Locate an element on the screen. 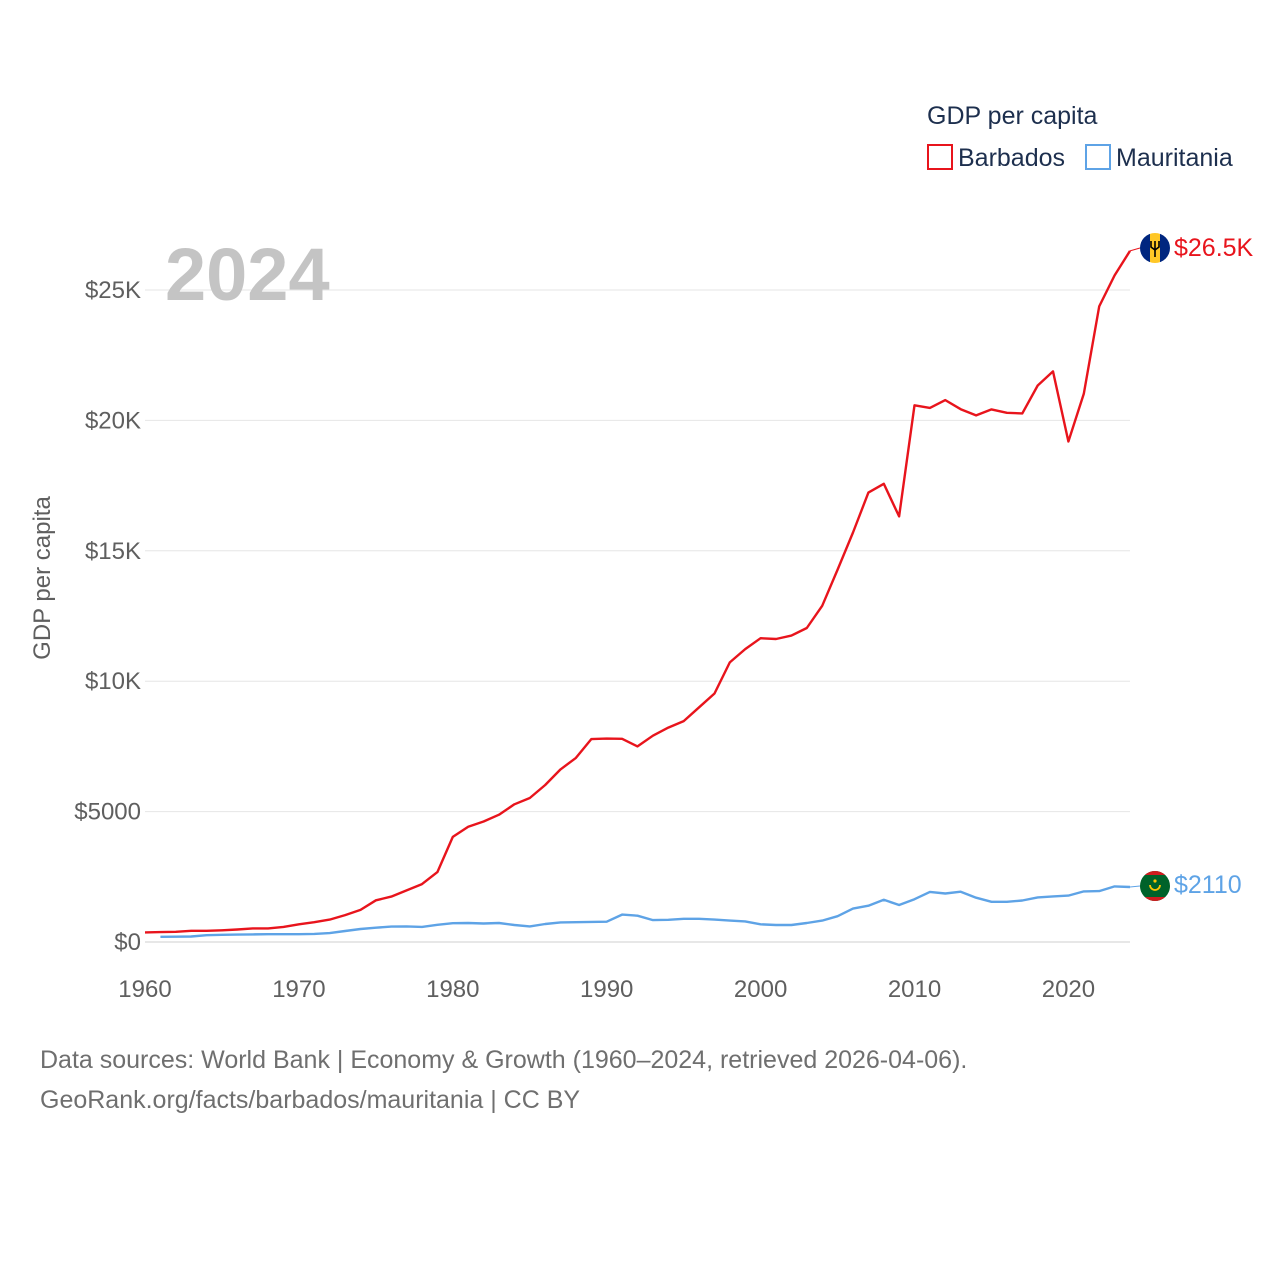  barbados-end-value: $26.5K is located at coordinates (1214, 248).